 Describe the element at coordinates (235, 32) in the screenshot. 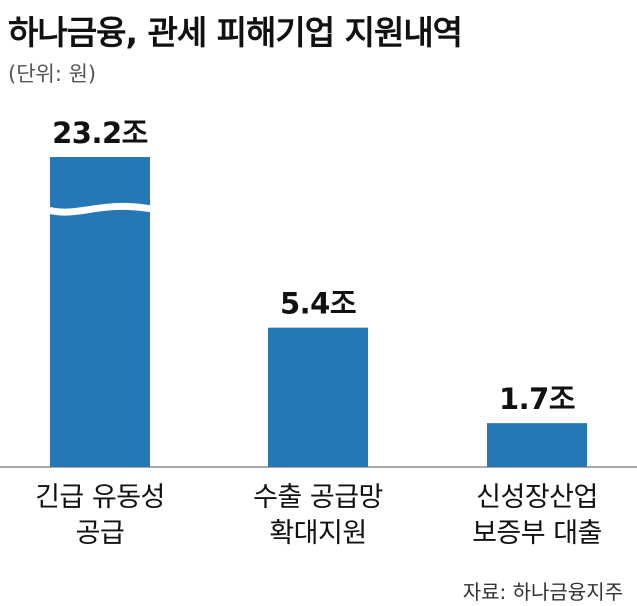

I see `chart-title: 하나금융, 관세 피해기업 지원내역` at that location.